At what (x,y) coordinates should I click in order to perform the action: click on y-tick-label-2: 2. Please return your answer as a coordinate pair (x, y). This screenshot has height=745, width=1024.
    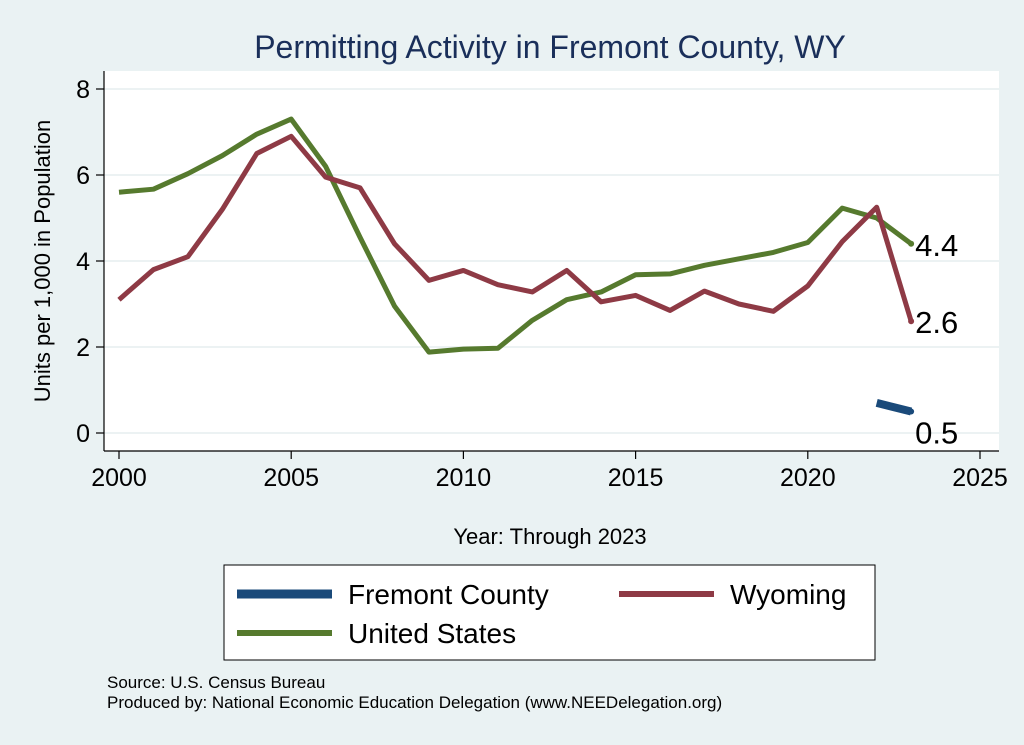
    Looking at the image, I should click on (83, 348).